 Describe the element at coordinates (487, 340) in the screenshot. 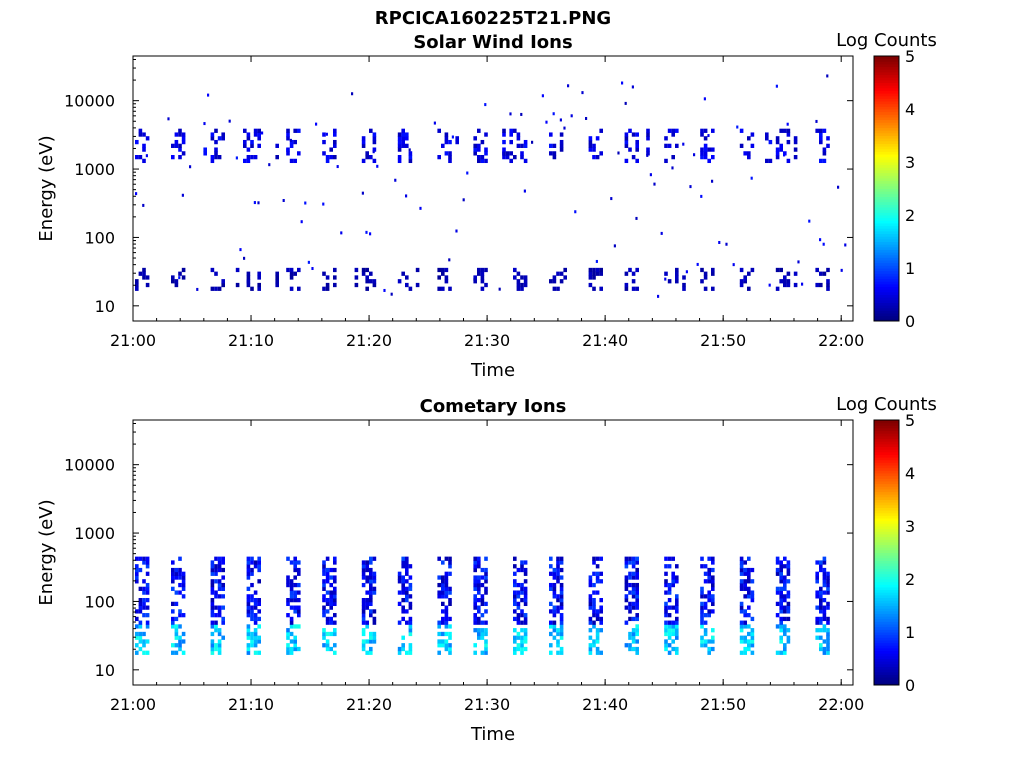

I see `x-tick-label: 21:30` at that location.